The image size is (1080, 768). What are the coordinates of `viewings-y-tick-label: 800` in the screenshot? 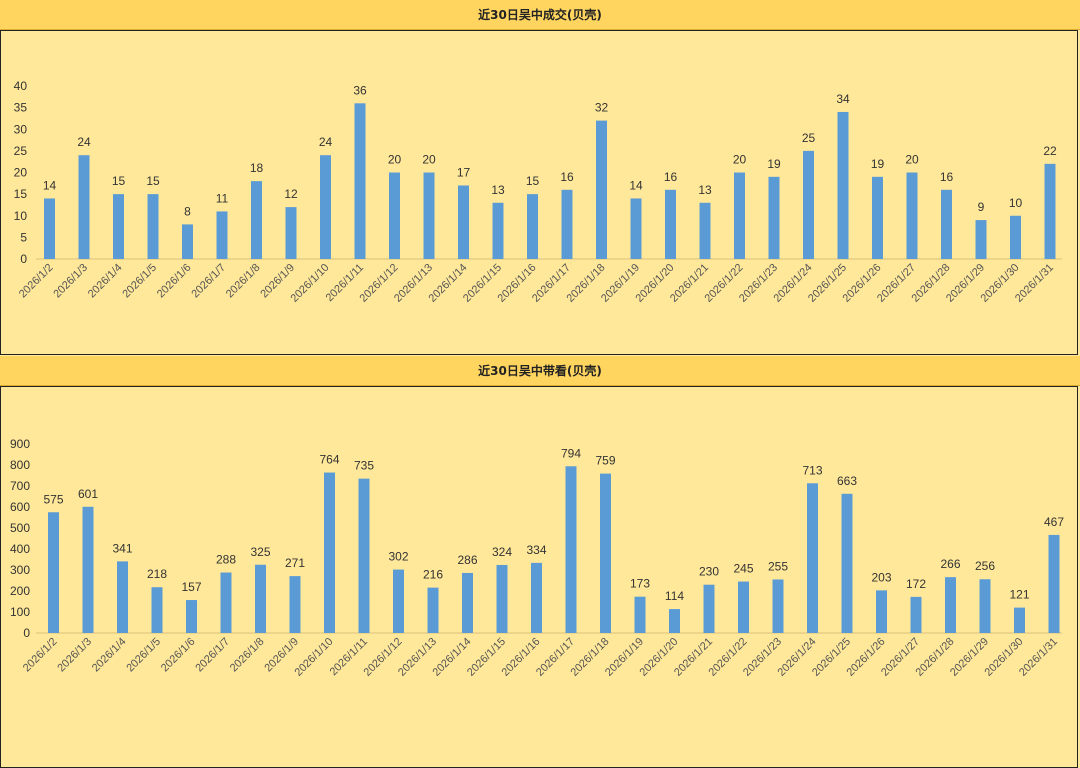 It's located at (20, 465).